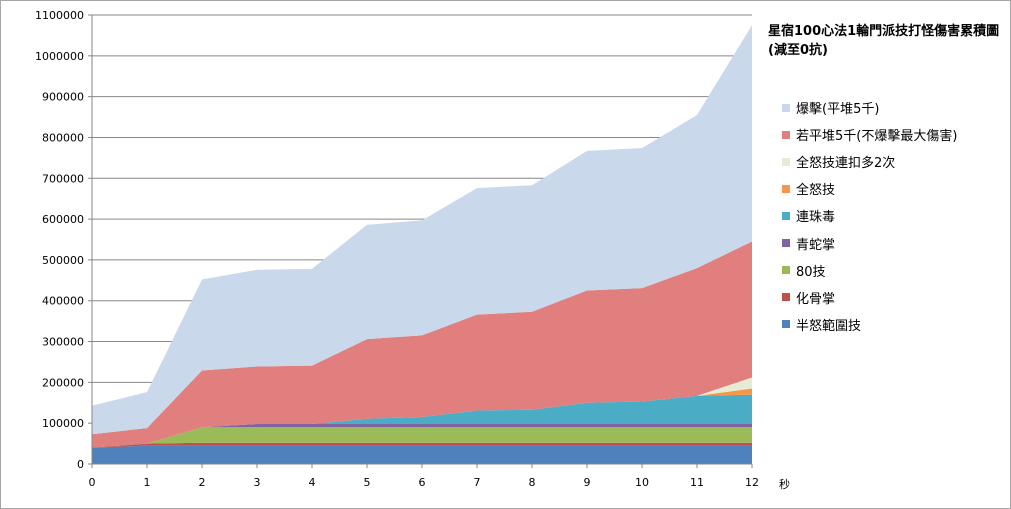 This screenshot has height=509, width=1011. Describe the element at coordinates (894, 324) in the screenshot. I see `legend-item: 半怒範圍技` at that location.